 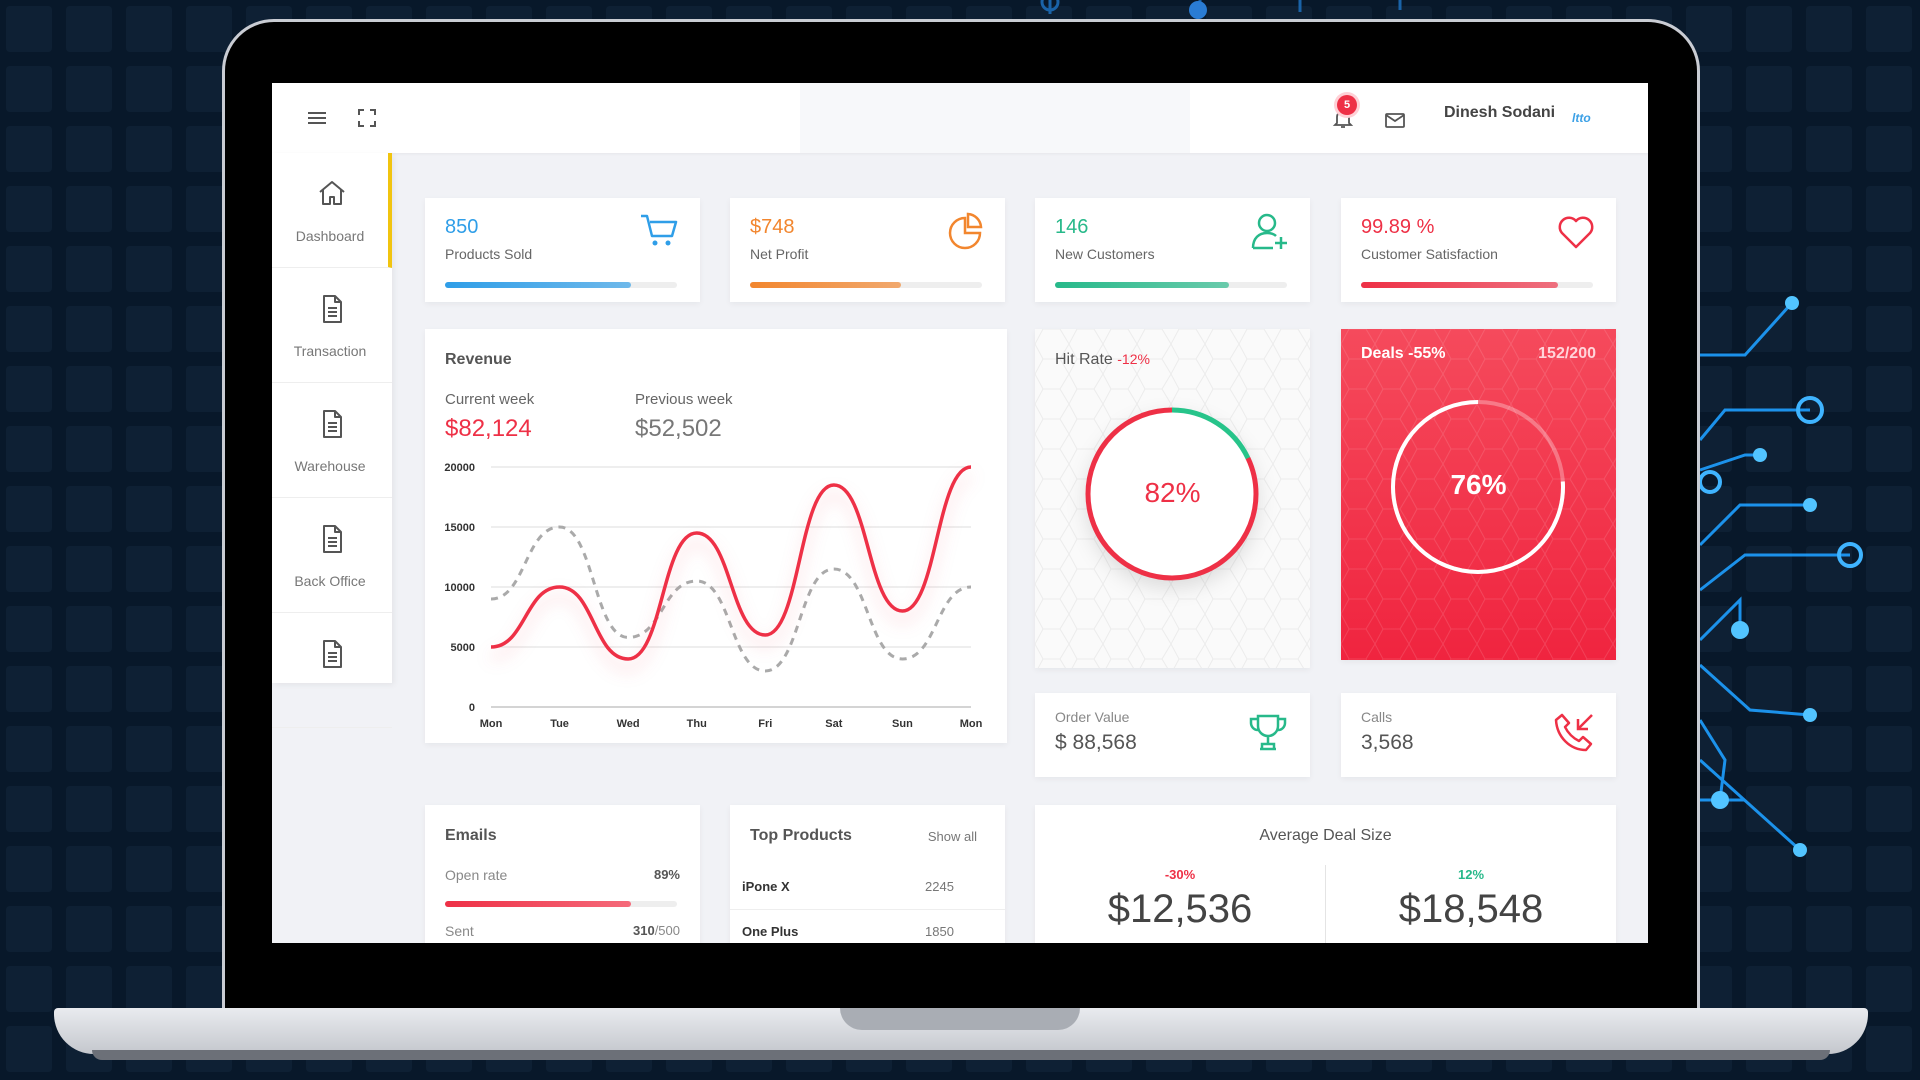 I want to click on hit-rate-card: Hit Rate -12% 82%, so click(x=1172, y=498).